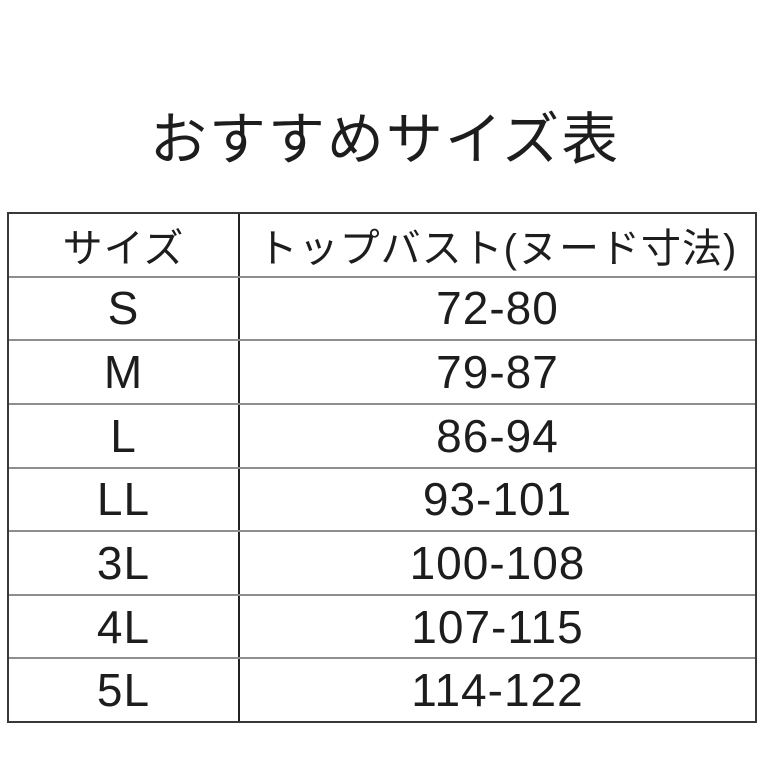 This screenshot has height=770, width=770. I want to click on size-cell: LL, so click(124, 499).